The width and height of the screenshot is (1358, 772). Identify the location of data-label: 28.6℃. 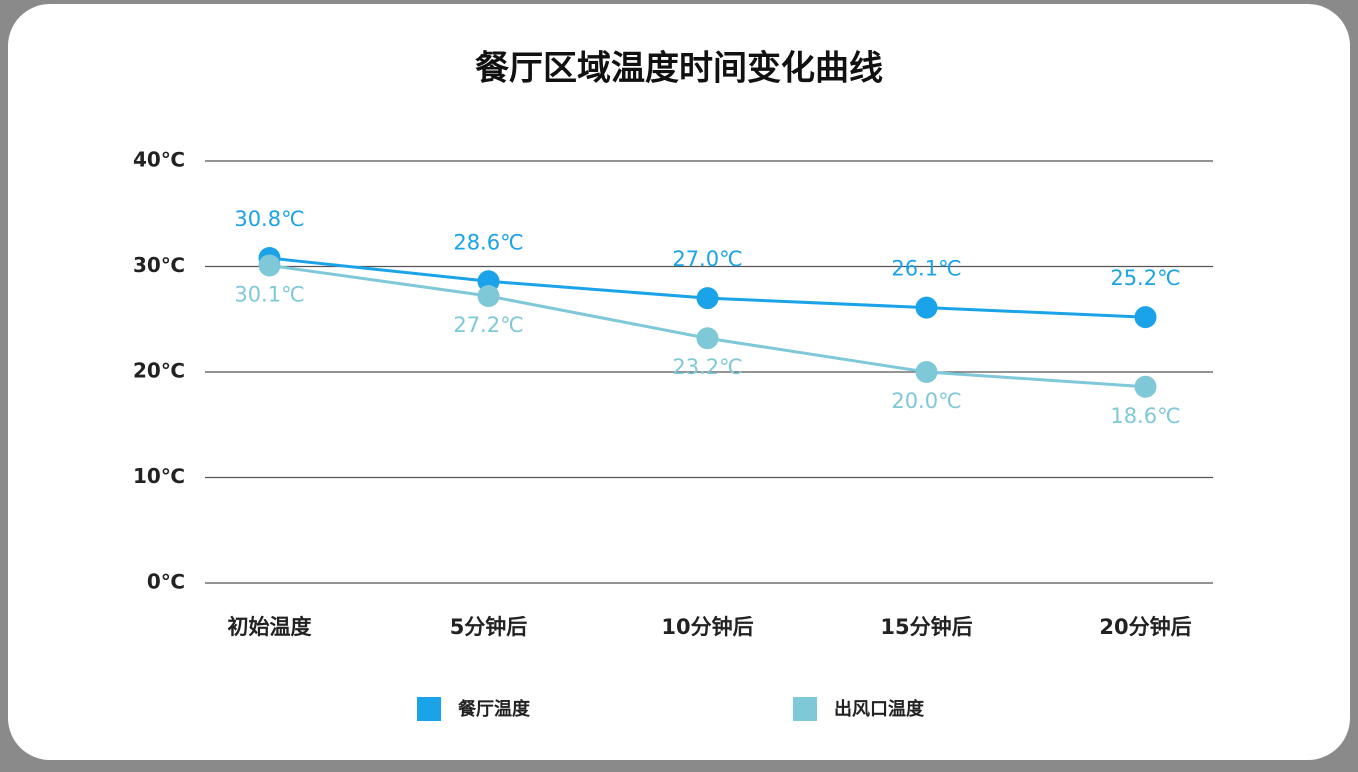
(488, 242).